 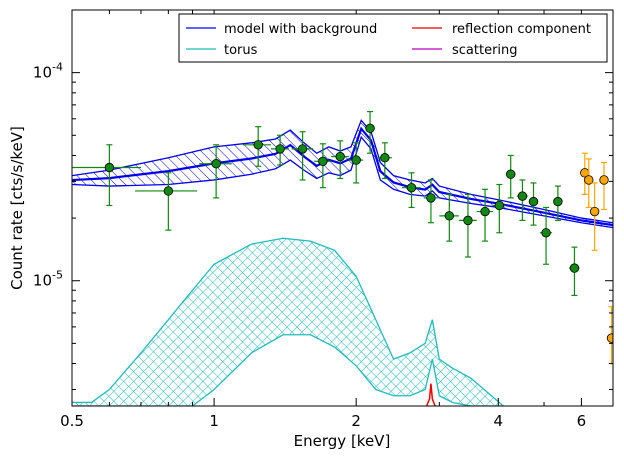 What do you see at coordinates (57, 67) in the screenshot?
I see `y-tick-exponent: -4` at bounding box center [57, 67].